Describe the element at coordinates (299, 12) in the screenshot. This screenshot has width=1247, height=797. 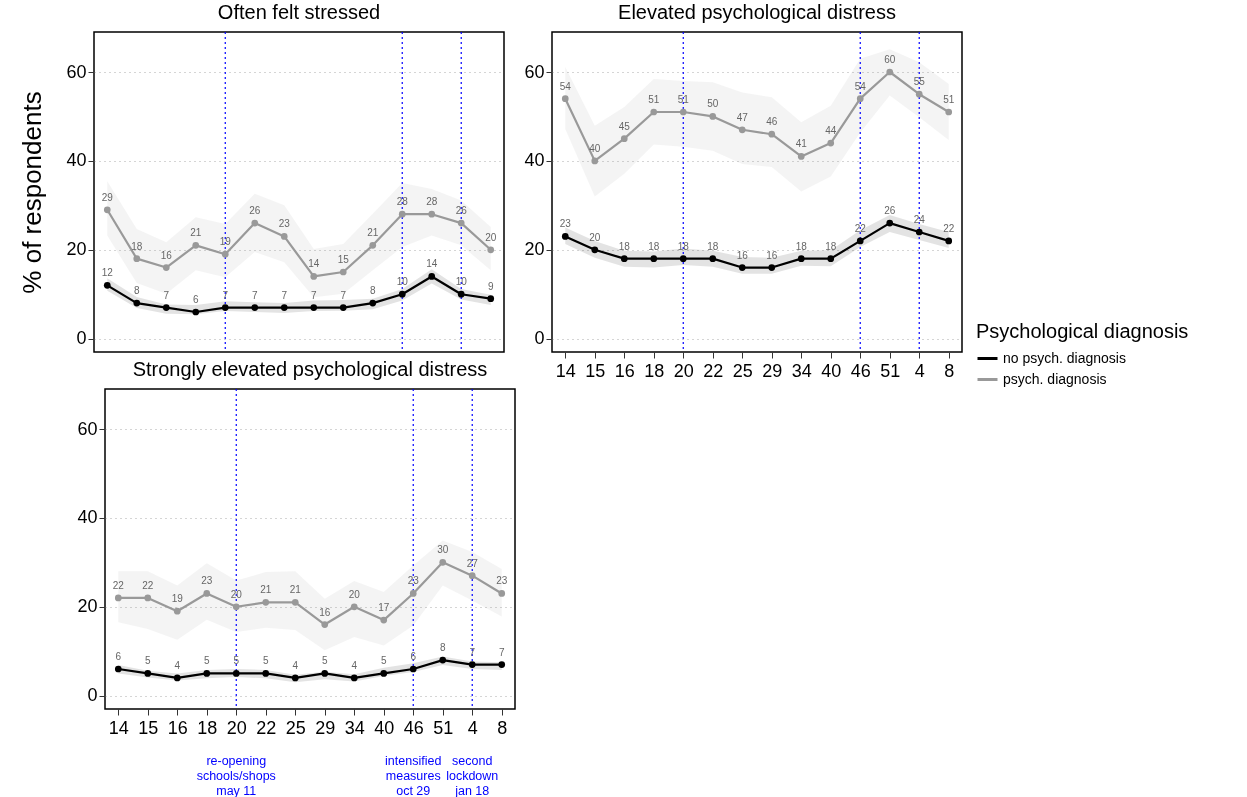
I see `chart-title: Often felt stressed` at that location.